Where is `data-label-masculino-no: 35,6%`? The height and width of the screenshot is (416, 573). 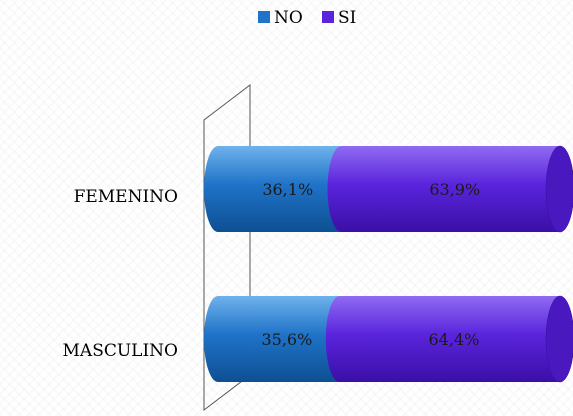 data-label-masculino-no: 35,6% is located at coordinates (286, 339).